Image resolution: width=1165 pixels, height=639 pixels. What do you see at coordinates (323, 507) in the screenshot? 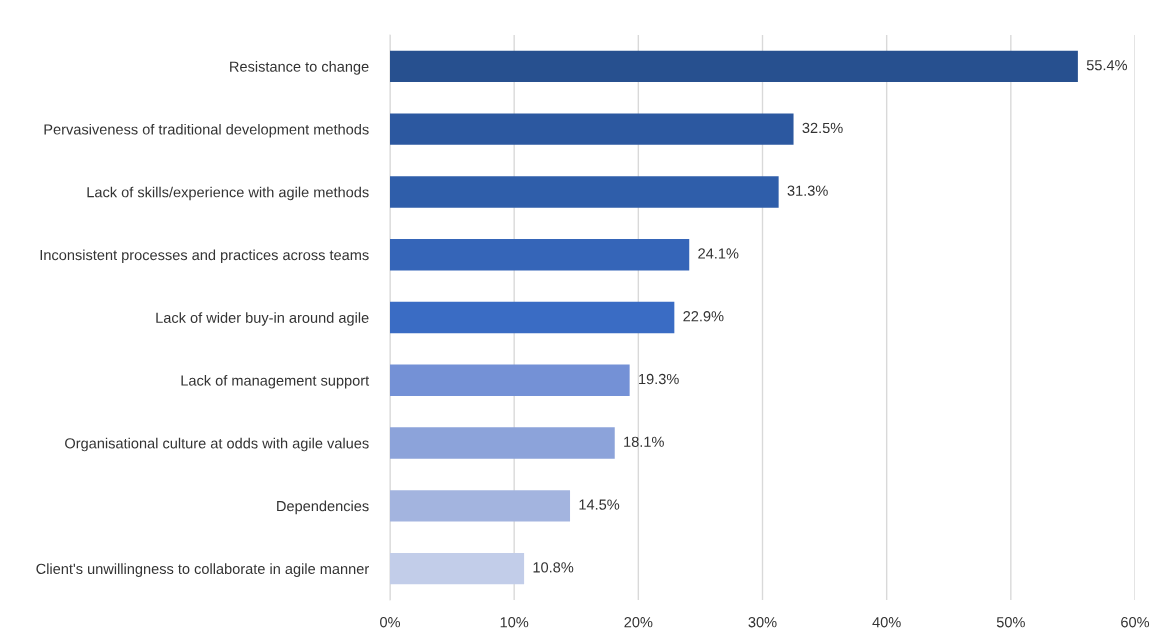
I see `y-tick-label: Dependencies` at bounding box center [323, 507].